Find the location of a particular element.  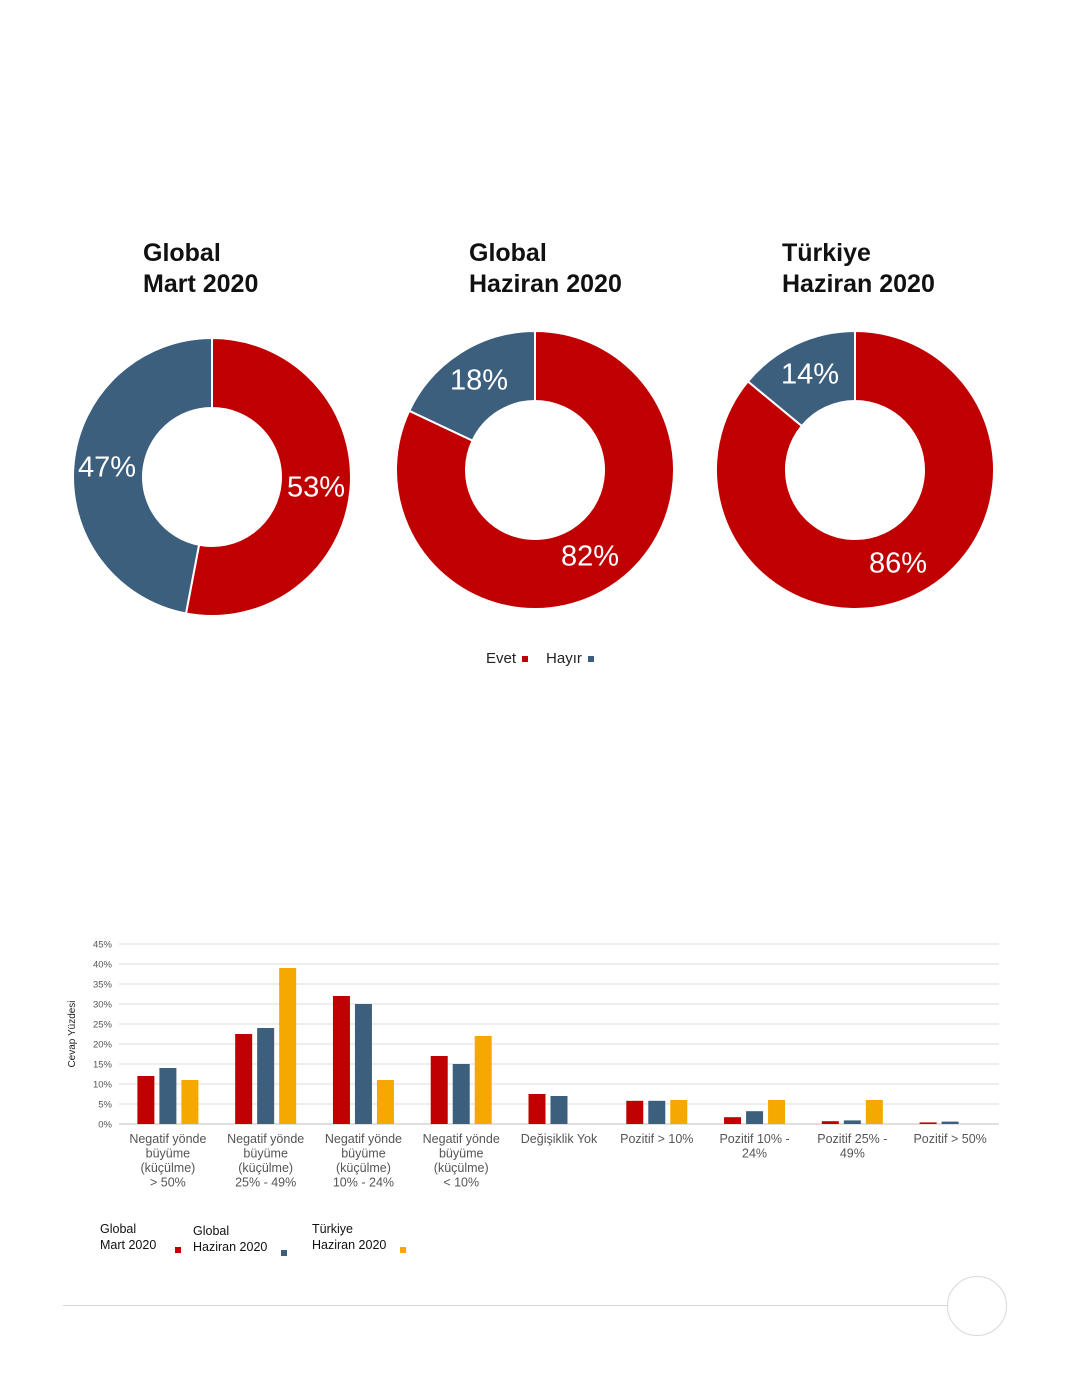

x-tick-label: > 50% is located at coordinates (168, 1183).